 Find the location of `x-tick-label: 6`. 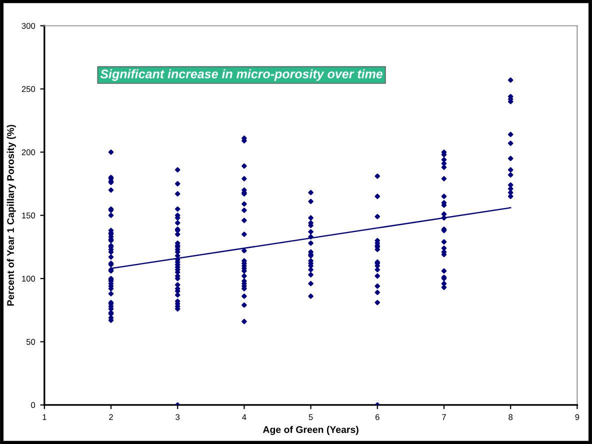

x-tick-label: 6 is located at coordinates (378, 417).